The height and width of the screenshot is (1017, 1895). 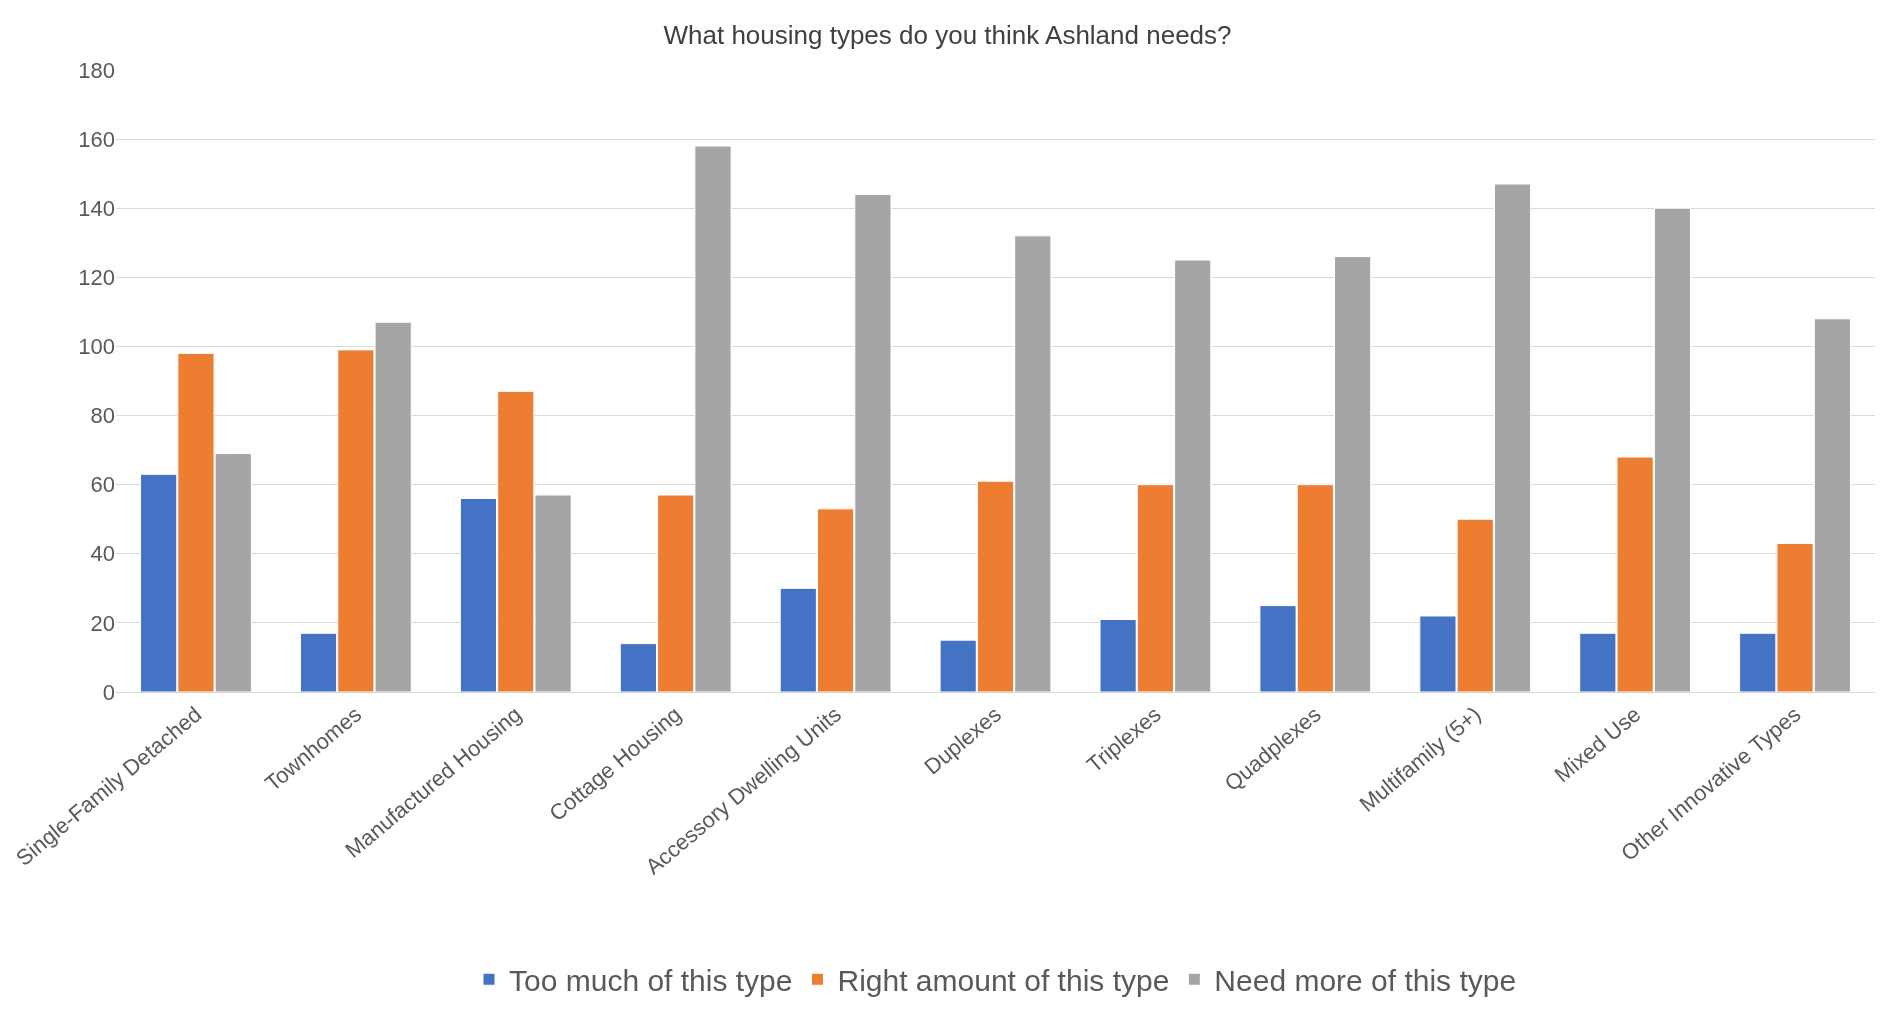 I want to click on y-tick-label: 80, so click(x=102, y=416).